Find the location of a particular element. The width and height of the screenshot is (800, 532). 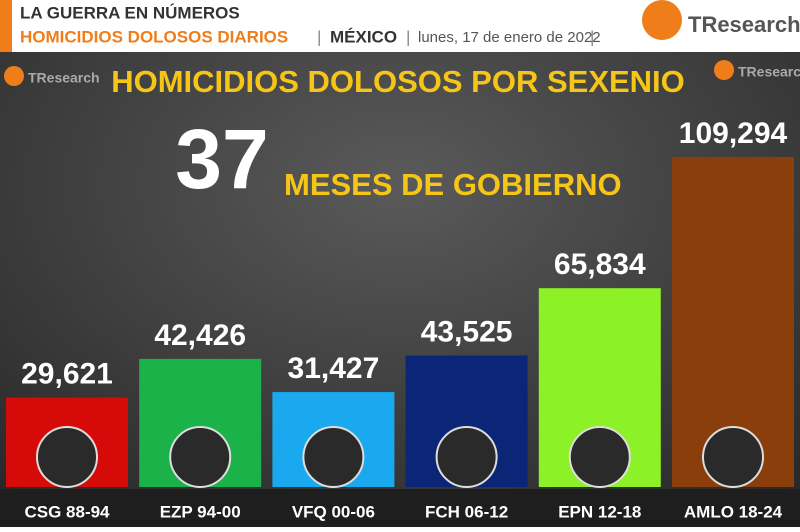

value-label: 42,426 is located at coordinates (200, 335).